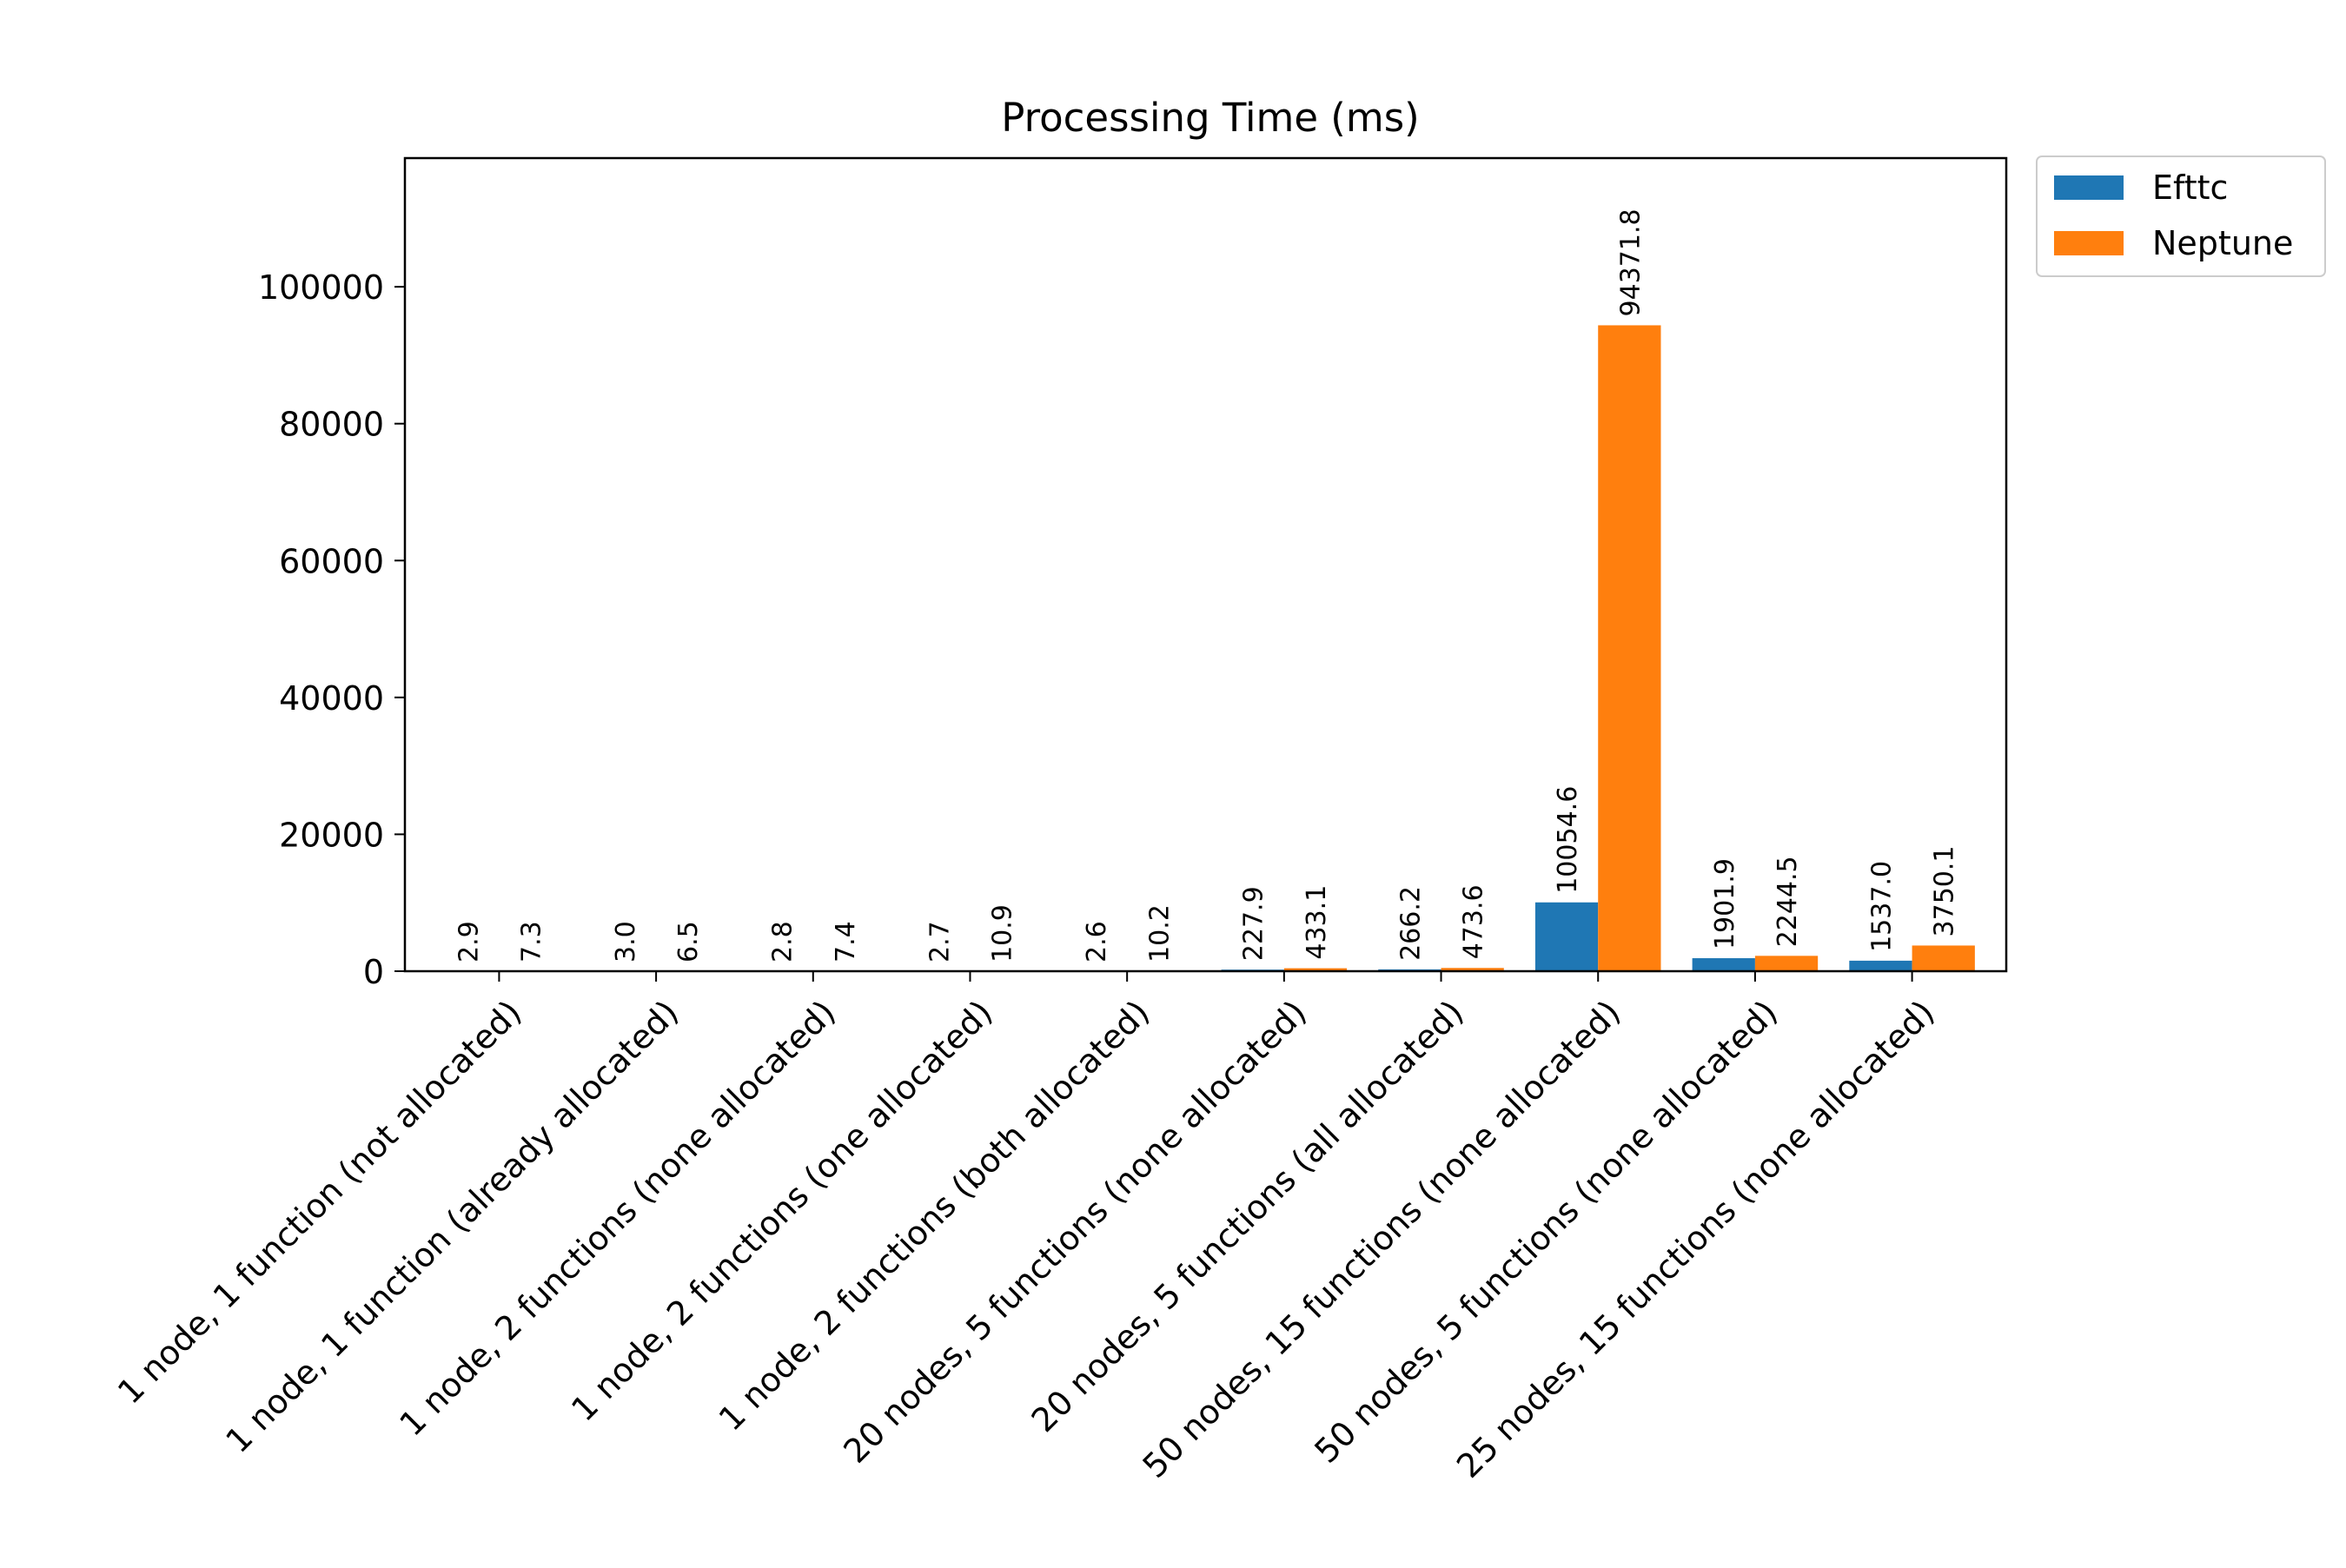  What do you see at coordinates (1788, 901) in the screenshot?
I see `bar-value-label-neptune-8: 2244.5` at bounding box center [1788, 901].